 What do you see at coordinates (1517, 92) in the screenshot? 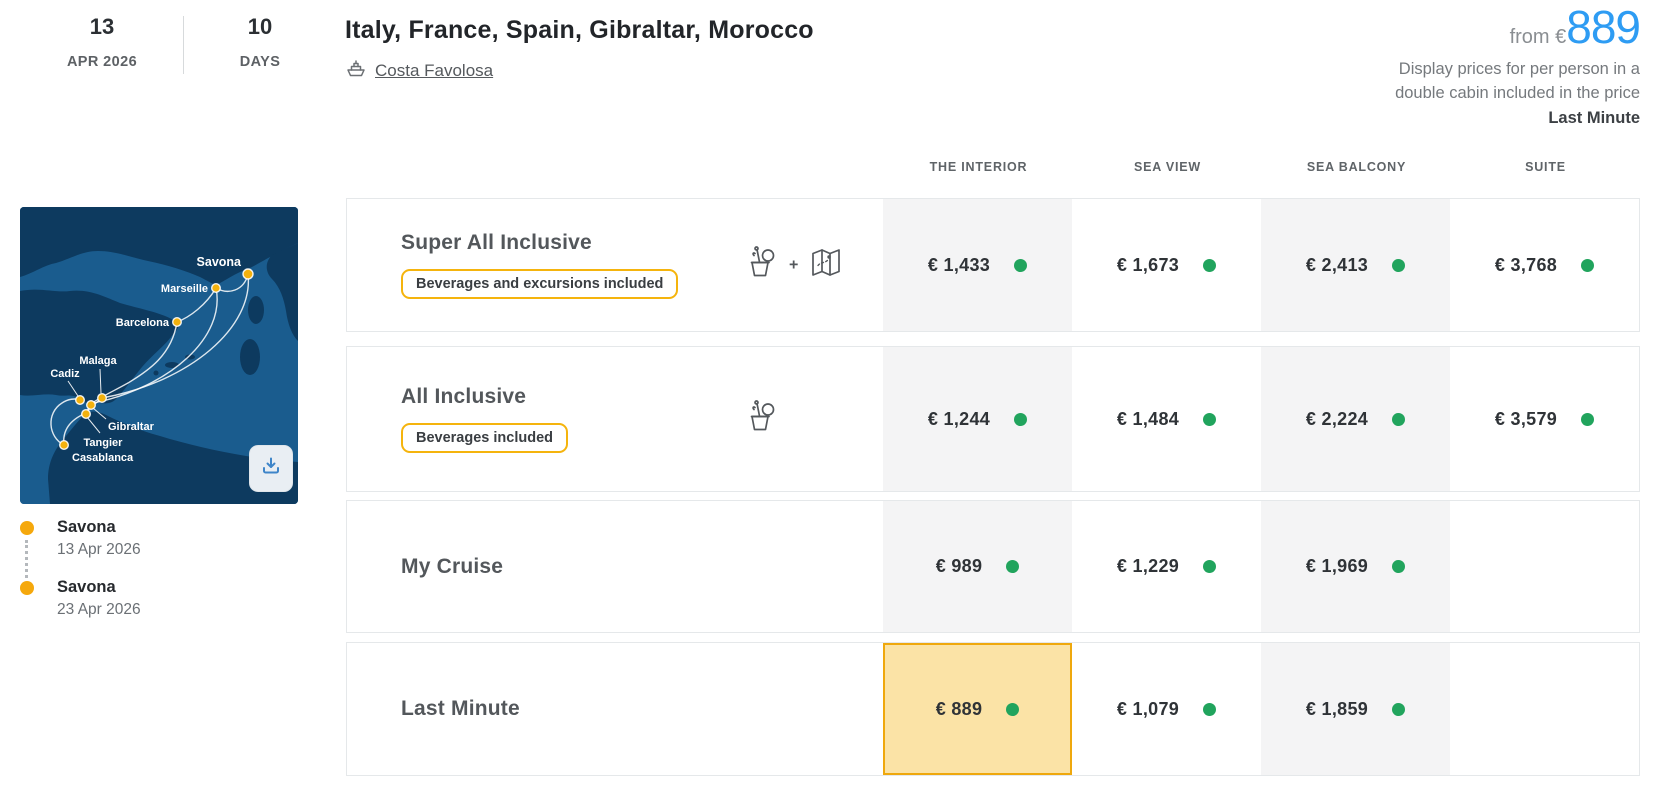
I see `price-disclaimer-line2: double cabin included in the price` at bounding box center [1517, 92].